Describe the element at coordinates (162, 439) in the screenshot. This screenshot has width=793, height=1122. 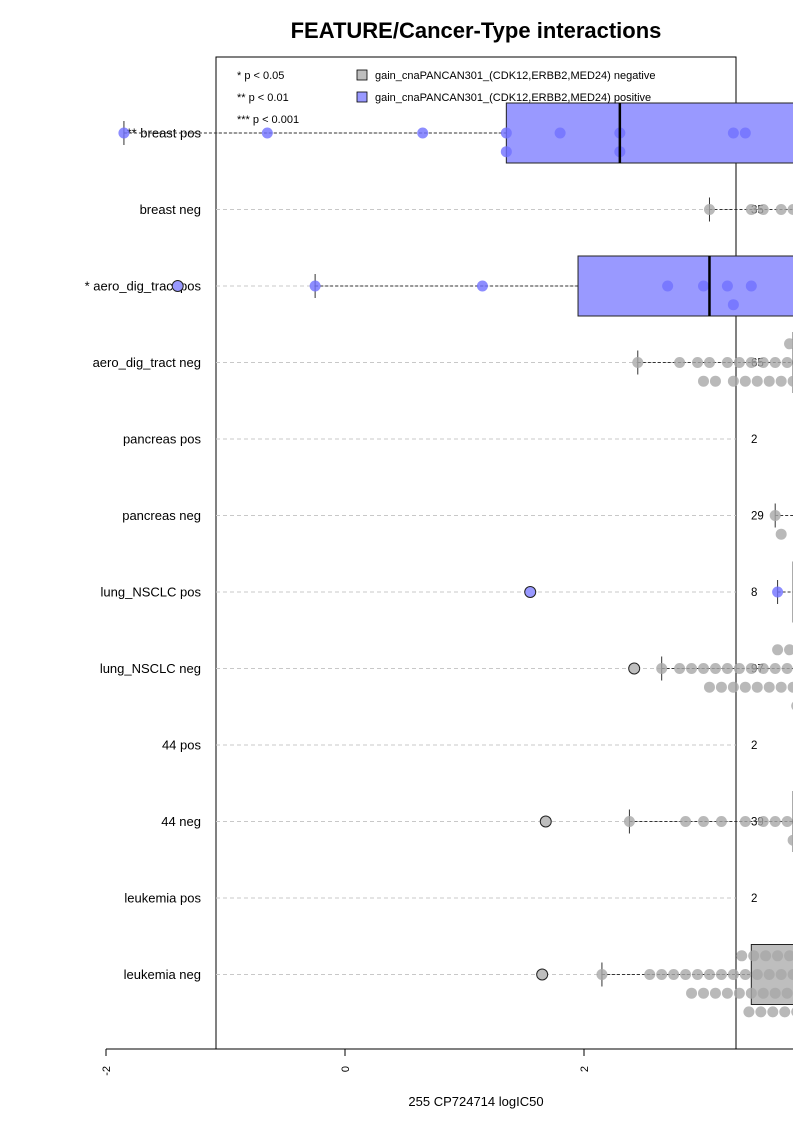
I see `row-label: pancreas pos` at that location.